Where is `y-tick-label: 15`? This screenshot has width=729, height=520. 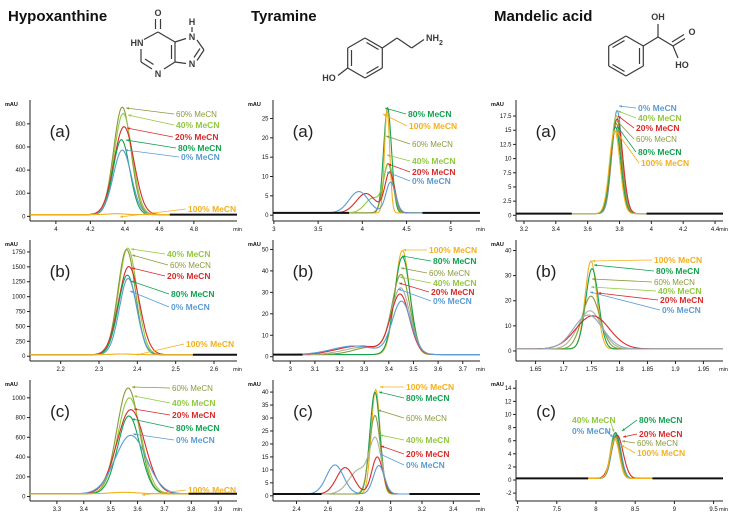 y-tick-label: 15 is located at coordinates (265, 458).